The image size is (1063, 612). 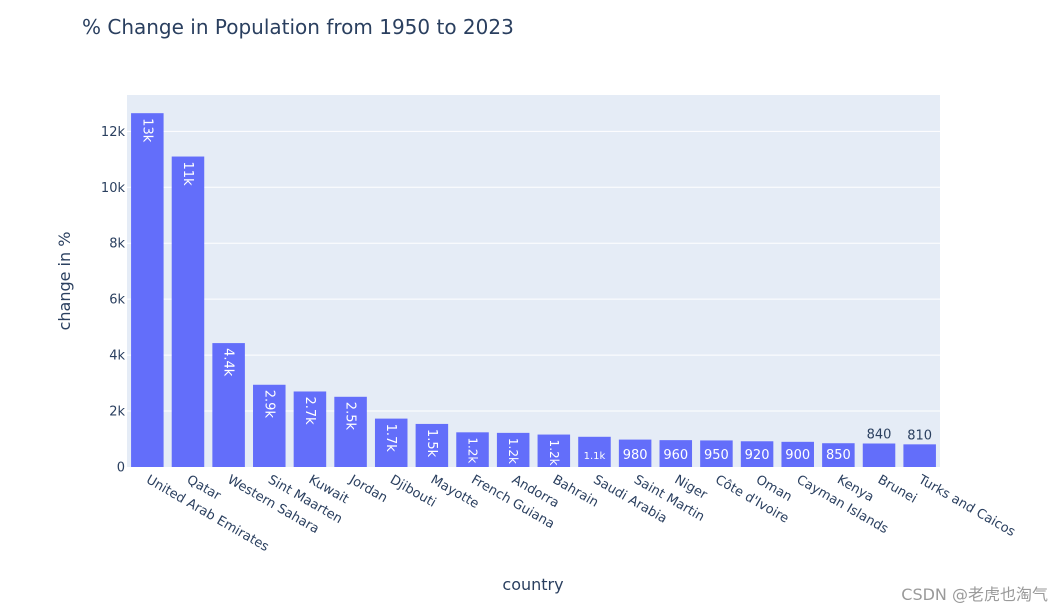 I want to click on y-tick-label: 0, so click(x=121, y=468).